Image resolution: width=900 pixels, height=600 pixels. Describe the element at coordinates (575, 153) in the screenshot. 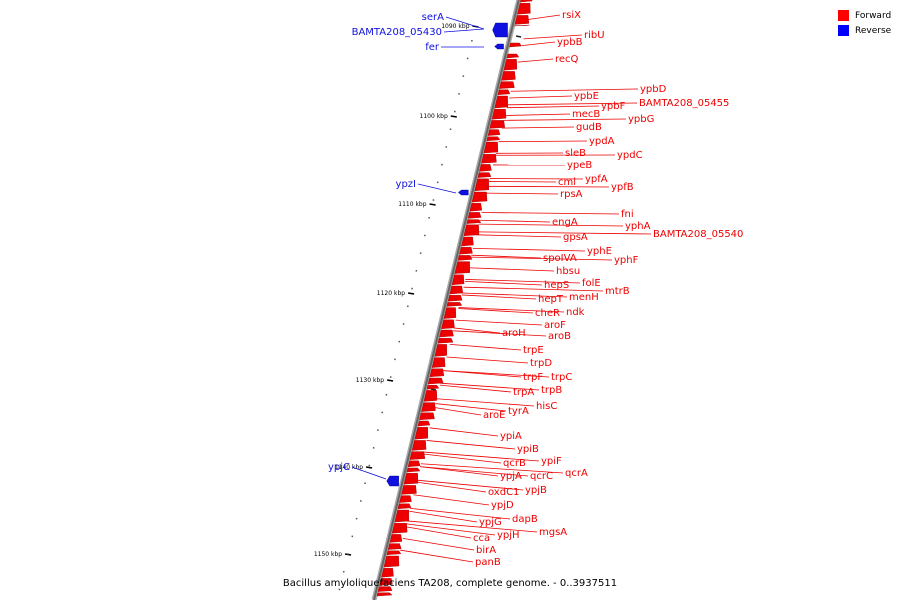

I see `gene-label-sleb: sleB` at that location.